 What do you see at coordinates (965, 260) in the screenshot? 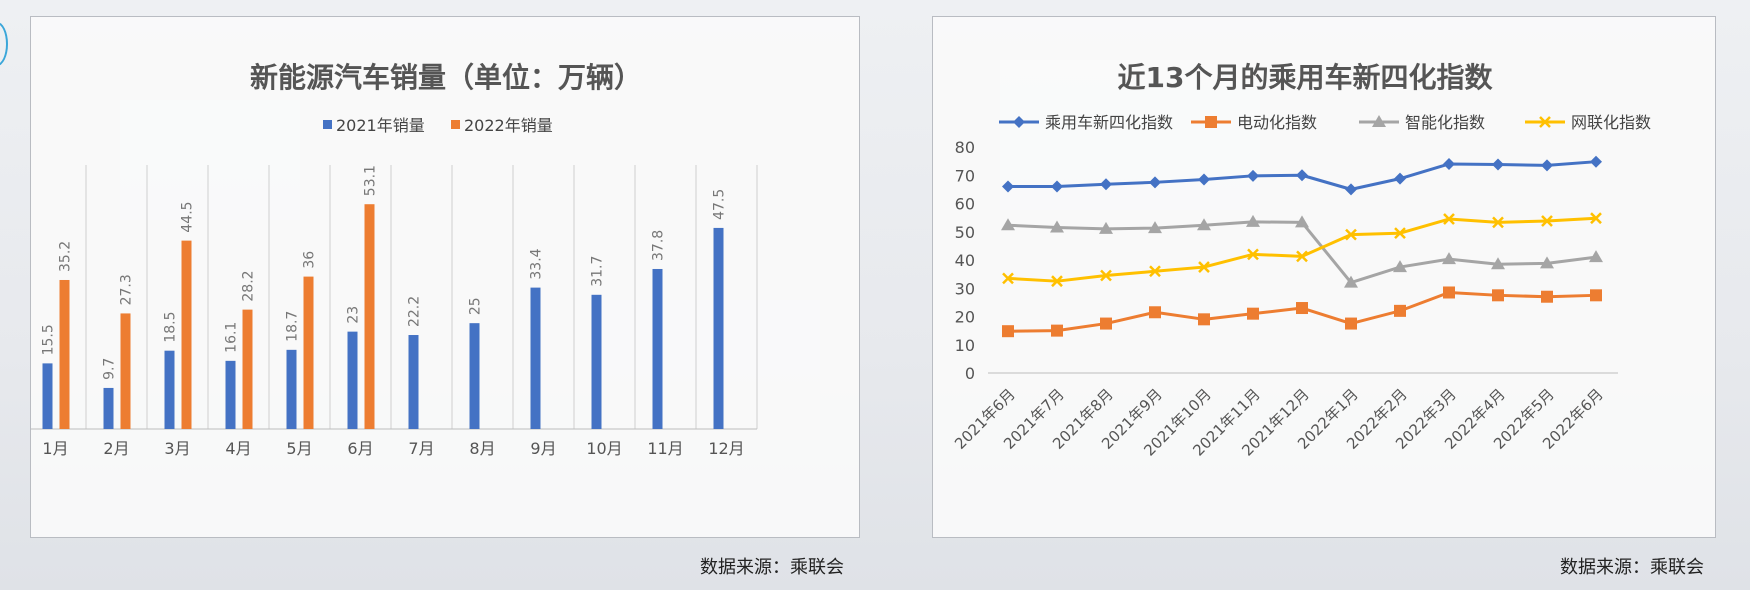
I see `y-tick-label: 40` at bounding box center [965, 260].